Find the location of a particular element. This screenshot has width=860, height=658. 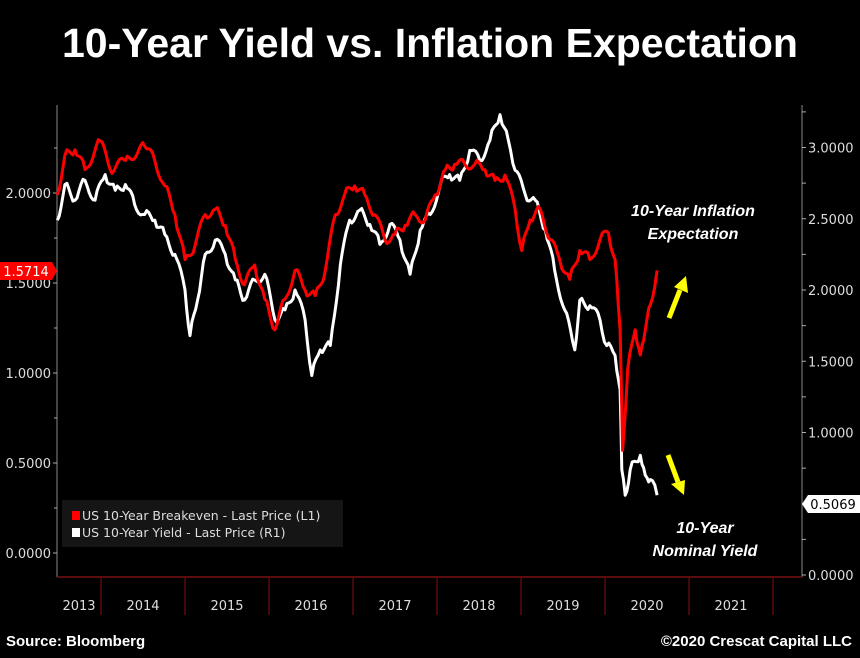

legend-swatch-breakeven is located at coordinates (76, 515).